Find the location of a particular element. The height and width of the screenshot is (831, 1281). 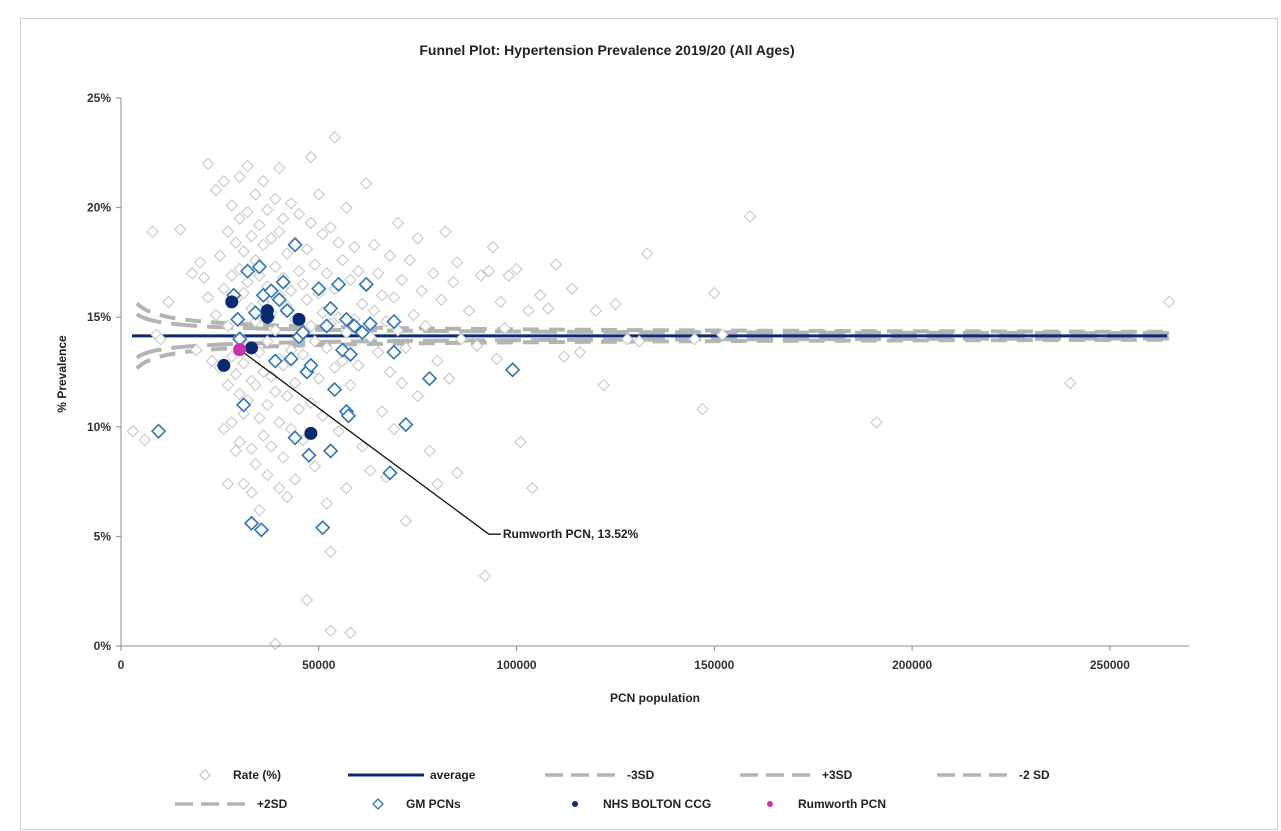

y-tick-label: 5% is located at coordinates (103, 536).